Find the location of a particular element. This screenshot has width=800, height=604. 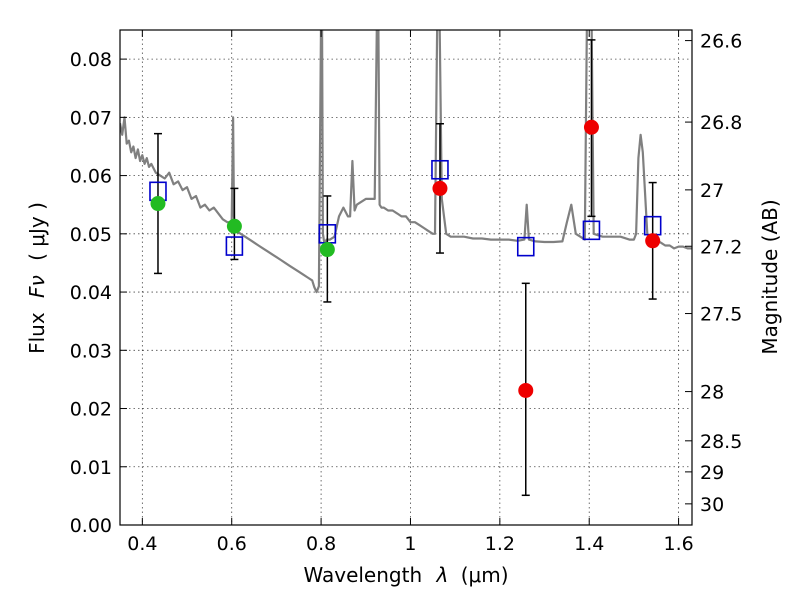

y-tick-label: 0.07 is located at coordinates (91, 118).